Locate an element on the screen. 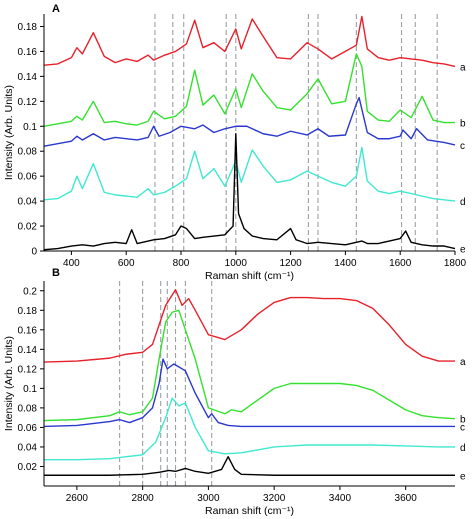 The width and height of the screenshot is (474, 519). x-tick-label: 1000 is located at coordinates (236, 263).